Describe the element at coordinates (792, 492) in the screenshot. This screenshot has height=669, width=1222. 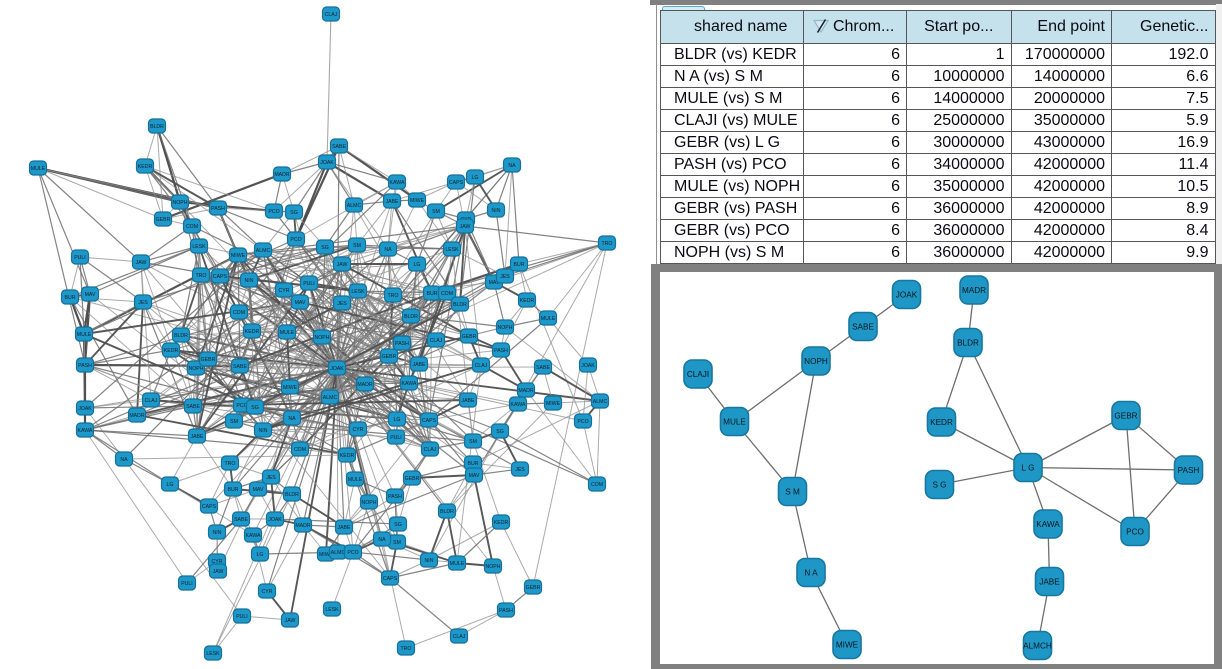
I see `svg-text: S M` at that location.